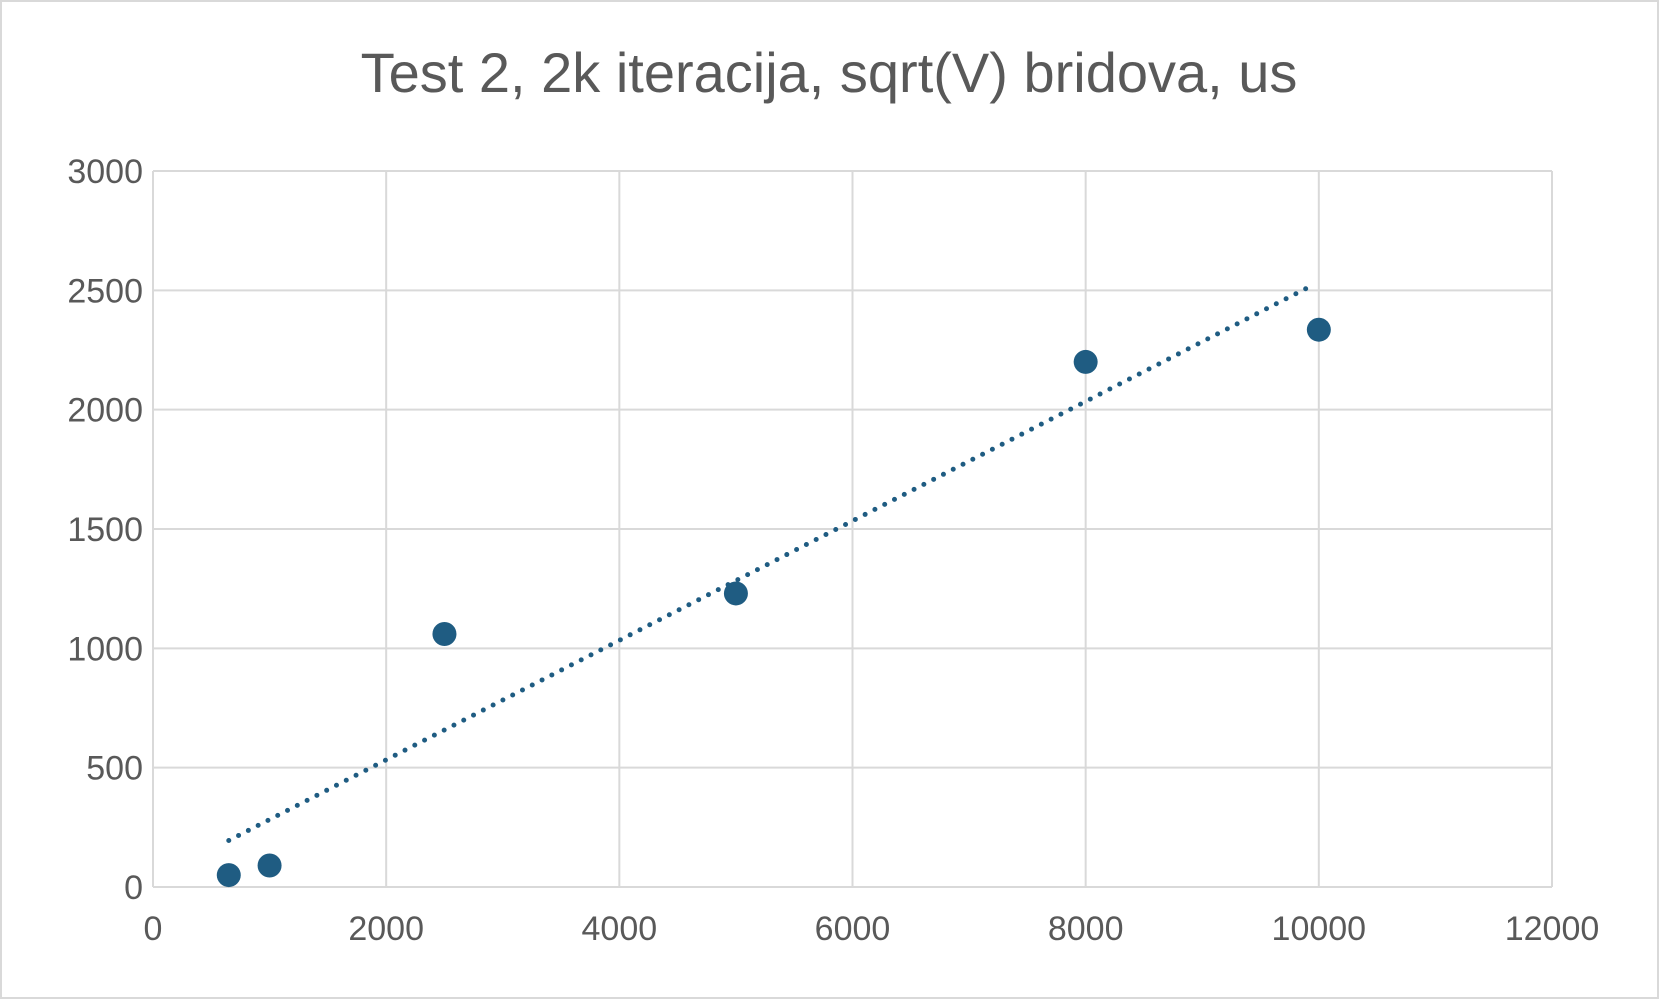 Image resolution: width=1659 pixels, height=999 pixels. Describe the element at coordinates (114, 769) in the screenshot. I see `y-tick-label: 500` at that location.